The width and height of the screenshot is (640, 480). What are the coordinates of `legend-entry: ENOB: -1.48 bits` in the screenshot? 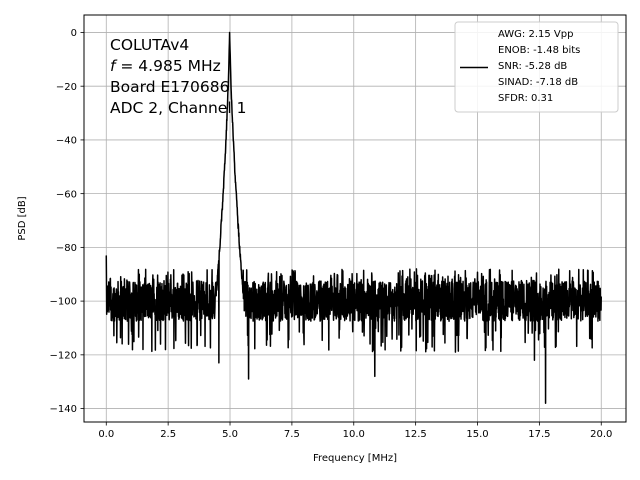 It's located at (539, 50).